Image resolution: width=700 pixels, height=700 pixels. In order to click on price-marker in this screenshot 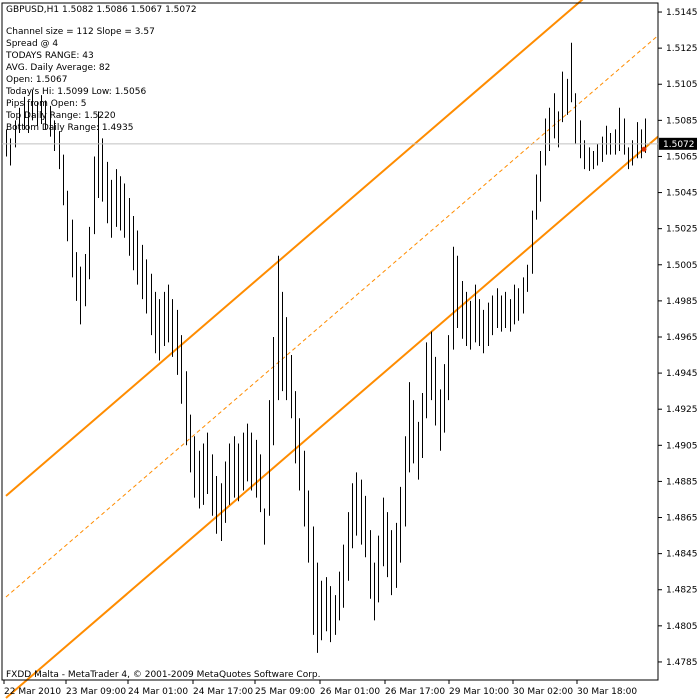, I will do `click(644, 149)`.